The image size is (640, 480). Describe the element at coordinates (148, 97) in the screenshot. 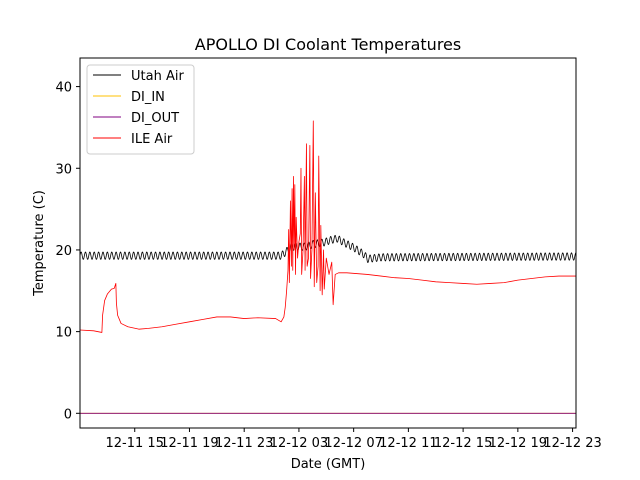

I see `legend-label-di-in: DI_IN` at that location.